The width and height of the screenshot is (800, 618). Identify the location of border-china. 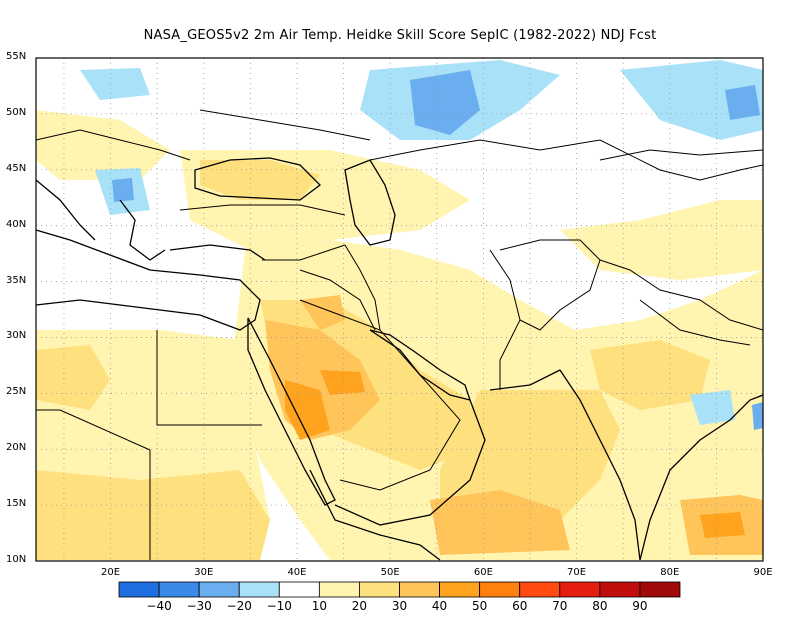
(681, 295).